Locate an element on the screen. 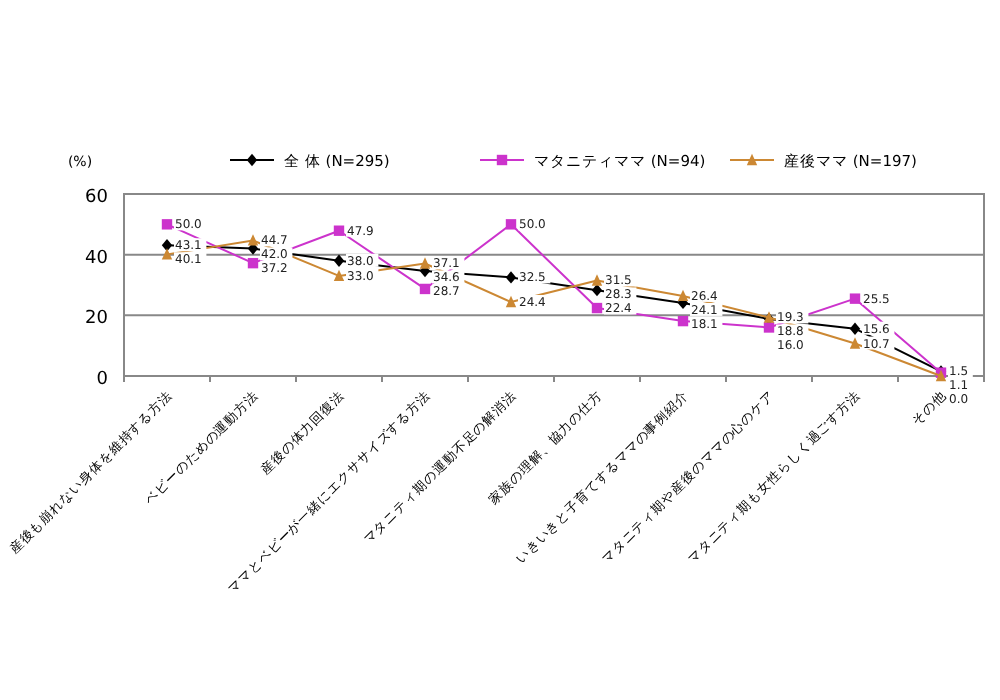  y-tick-label: 0 is located at coordinates (102, 380).